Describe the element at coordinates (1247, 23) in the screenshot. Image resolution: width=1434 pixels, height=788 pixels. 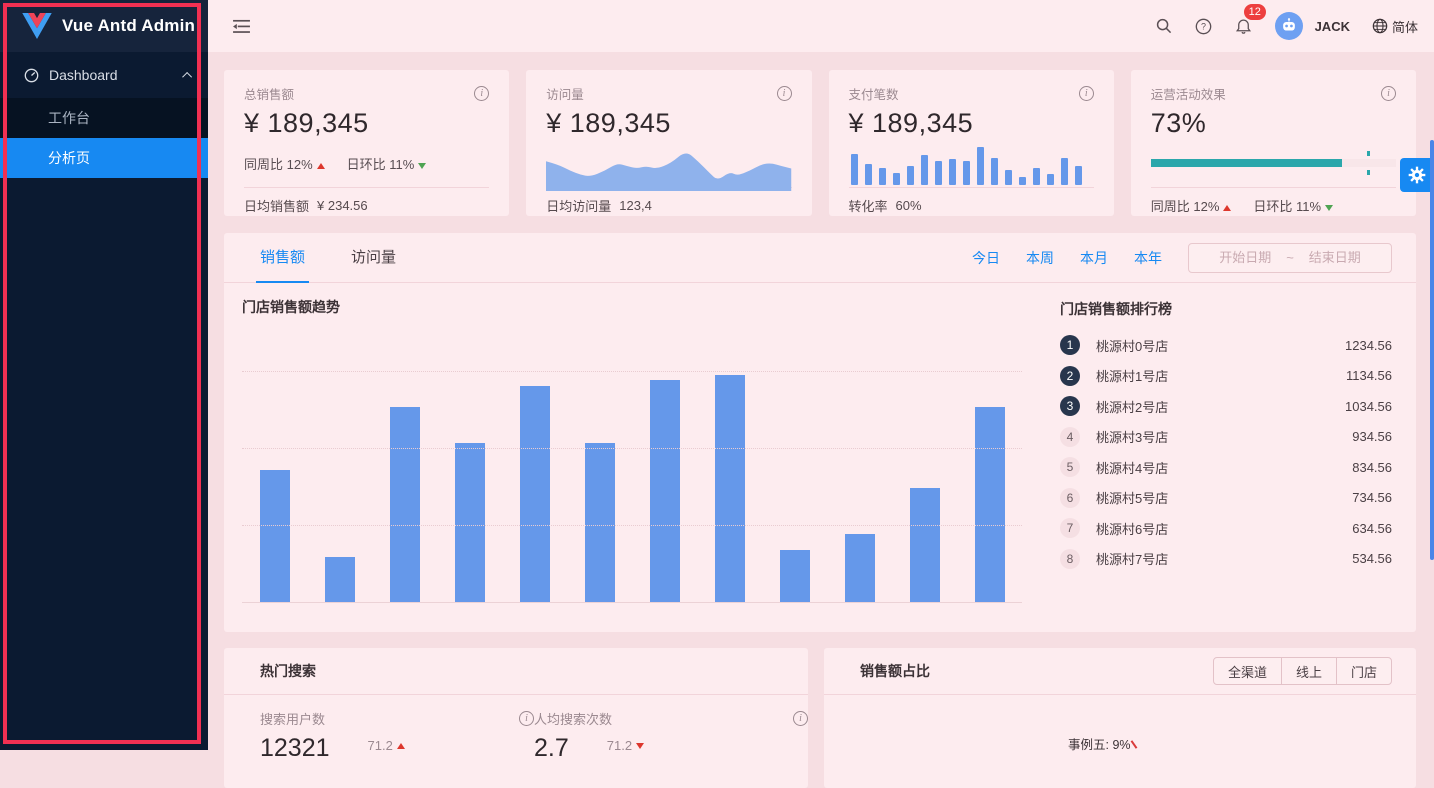
I see `notifications-button: 12` at that location.